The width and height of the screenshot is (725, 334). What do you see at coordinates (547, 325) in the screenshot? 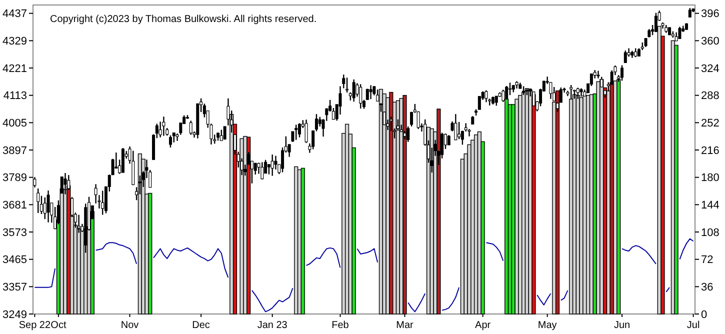
I see `x-tick-label: May` at bounding box center [547, 325].